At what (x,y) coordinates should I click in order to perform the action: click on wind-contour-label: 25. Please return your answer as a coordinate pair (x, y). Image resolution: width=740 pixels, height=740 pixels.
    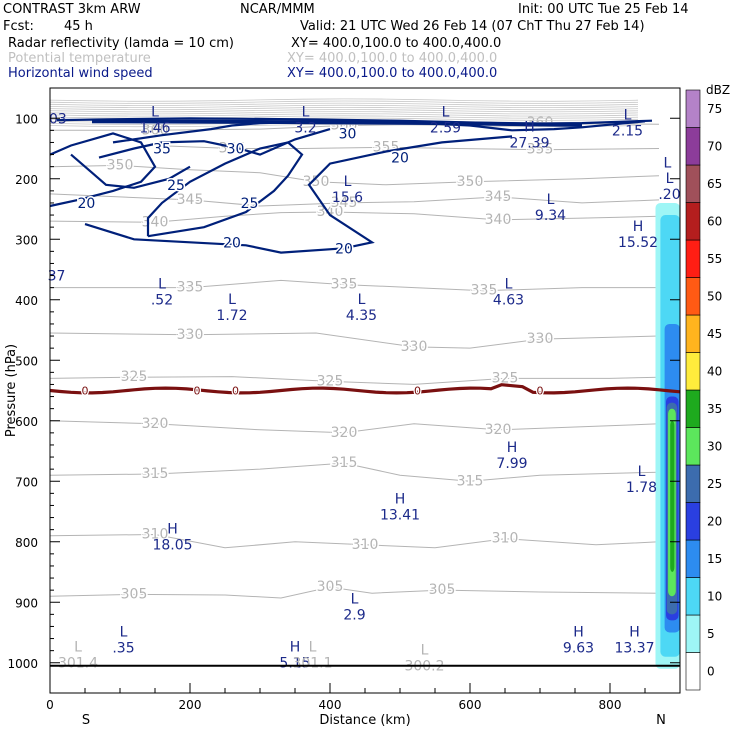
    Looking at the image, I should click on (250, 204).